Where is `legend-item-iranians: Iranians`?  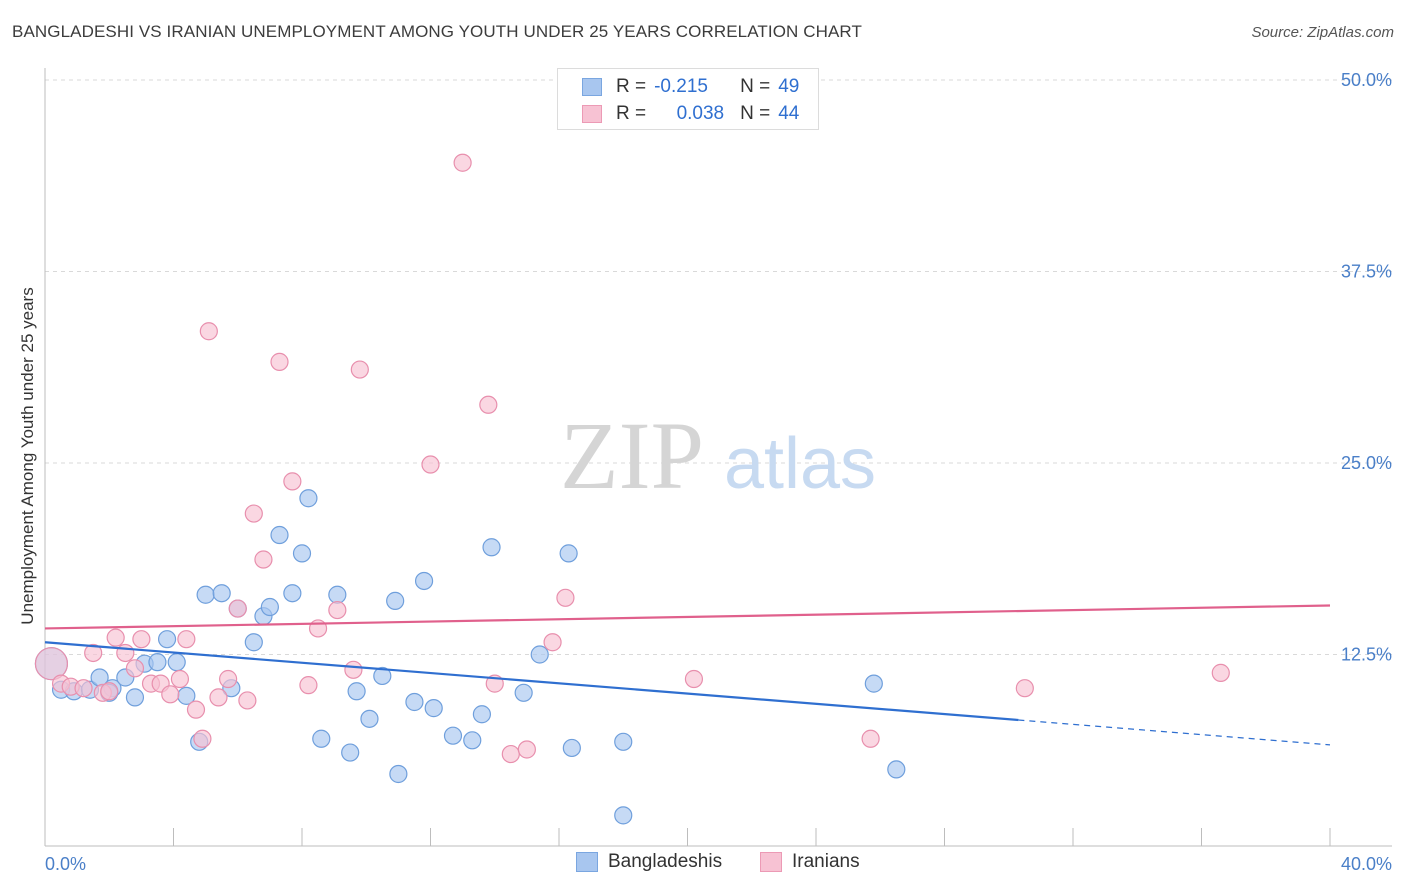 legend-item-iranians: Iranians is located at coordinates (810, 862).